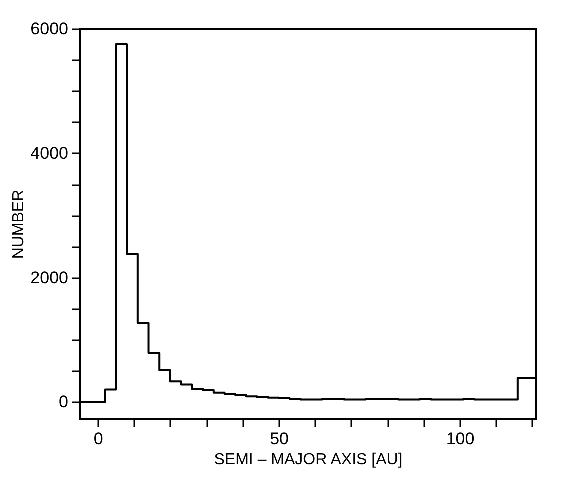 The width and height of the screenshot is (584, 489). Describe the element at coordinates (49, 29) in the screenshot. I see `y-tick-label: 6000` at that location.